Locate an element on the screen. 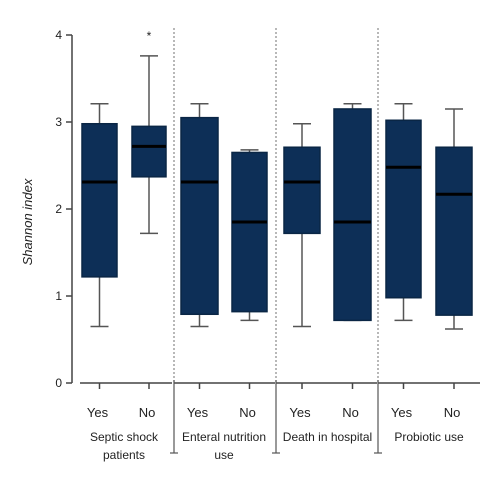  group-label: Septic shock patients is located at coordinates (124, 446).